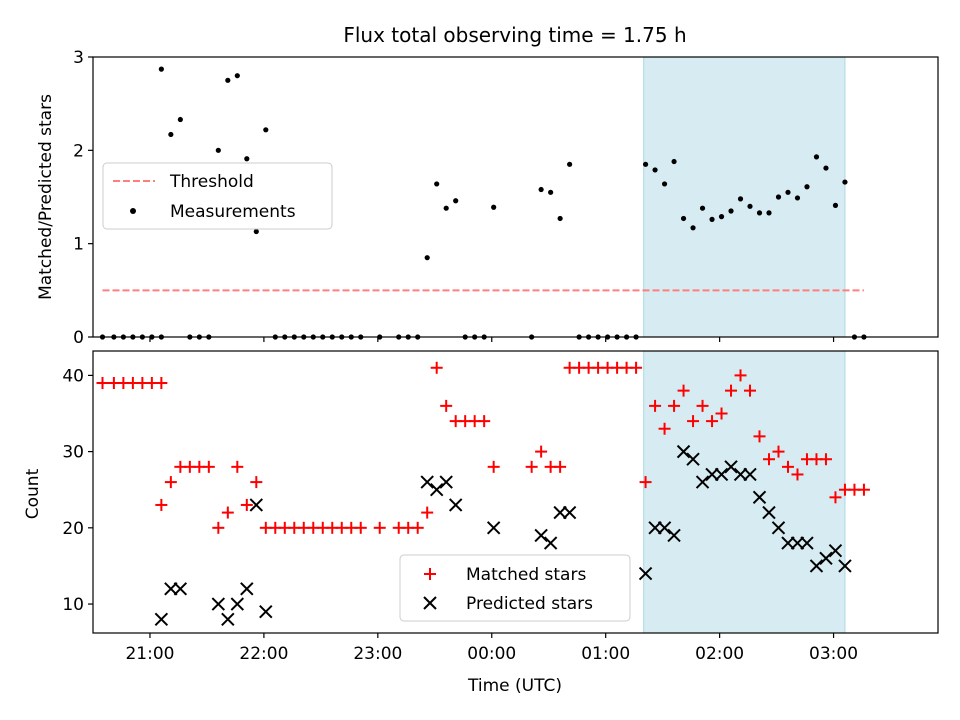 This screenshot has width=960, height=720. Describe the element at coordinates (529, 604) in the screenshot. I see `predicted-legend-label: Predicted stars` at that location.